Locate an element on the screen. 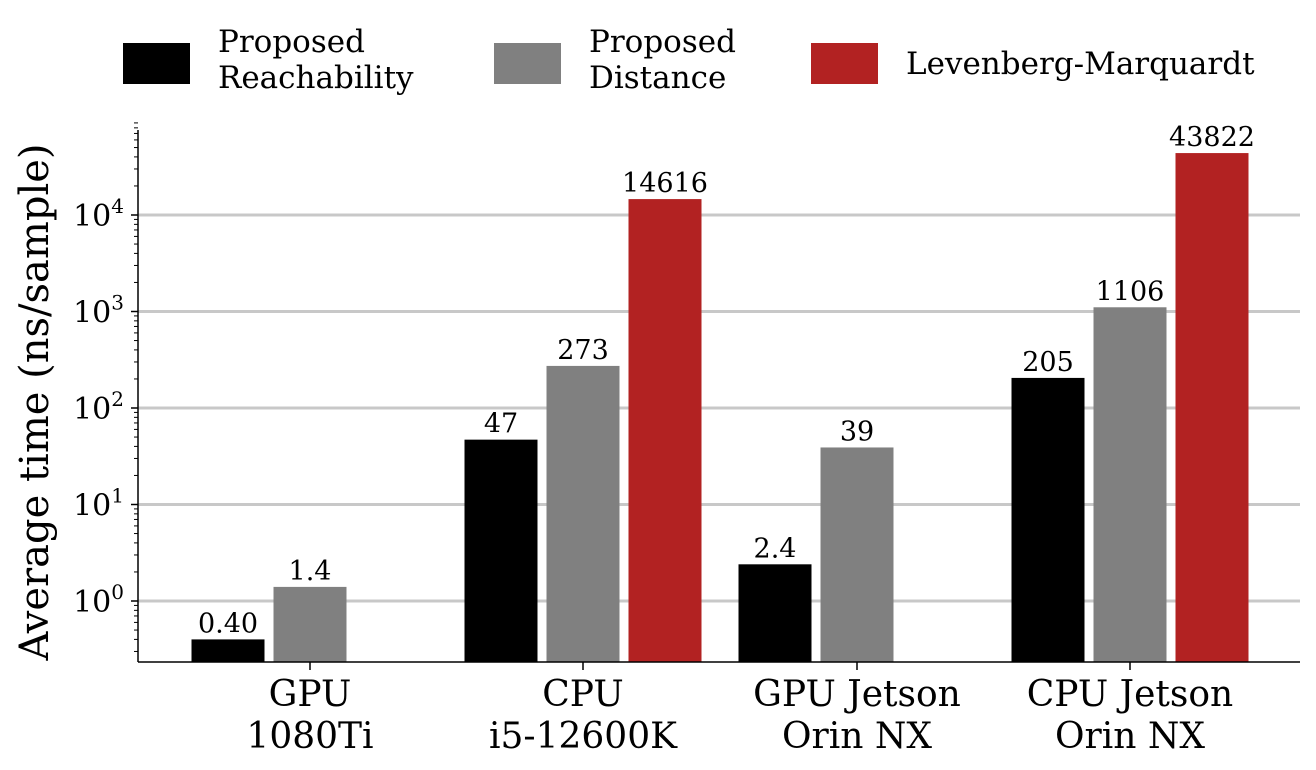  x-tick-label: GPU 1080Ti is located at coordinates (309, 715).